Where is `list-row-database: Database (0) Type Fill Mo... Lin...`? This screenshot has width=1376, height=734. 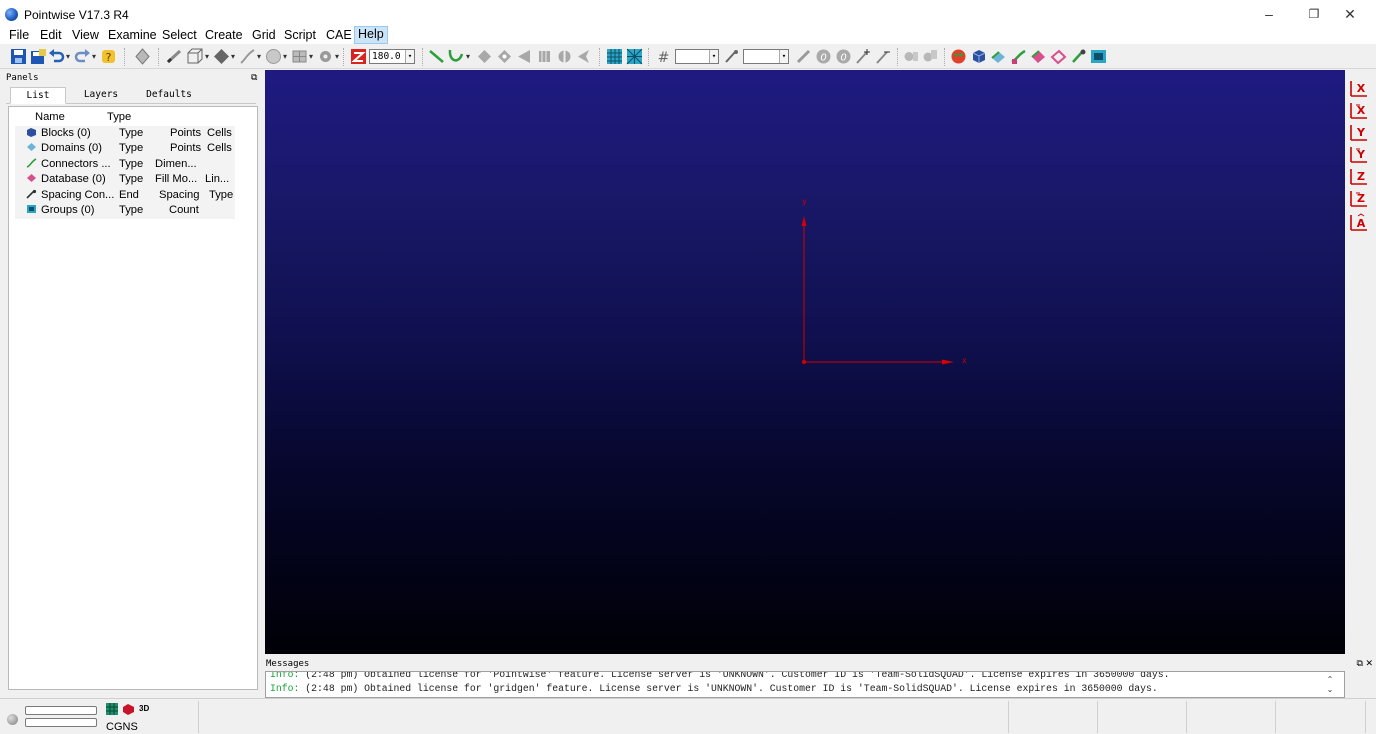 list-row-database: Database (0) Type Fill Mo... Lin... is located at coordinates (125, 180).